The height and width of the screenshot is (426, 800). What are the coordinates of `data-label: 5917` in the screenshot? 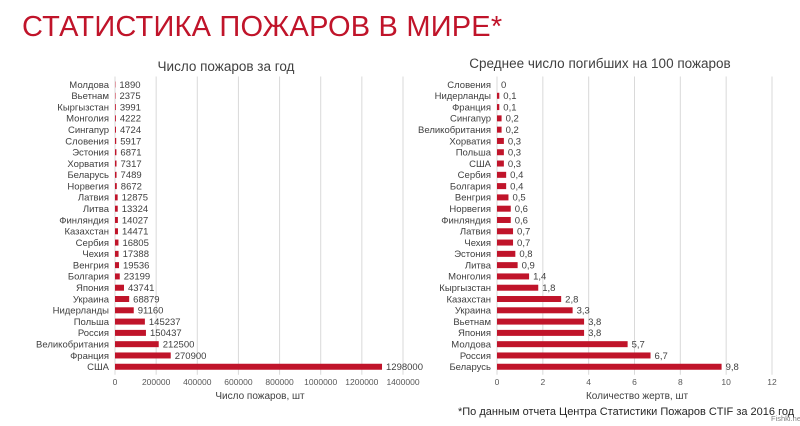 It's located at (130, 141).